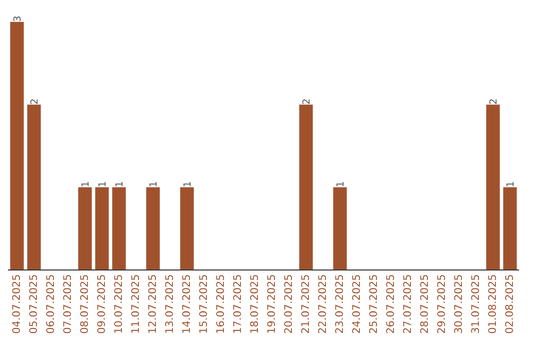  What do you see at coordinates (458, 304) in the screenshot?
I see `x-tick-label: 30.07.2025` at bounding box center [458, 304].